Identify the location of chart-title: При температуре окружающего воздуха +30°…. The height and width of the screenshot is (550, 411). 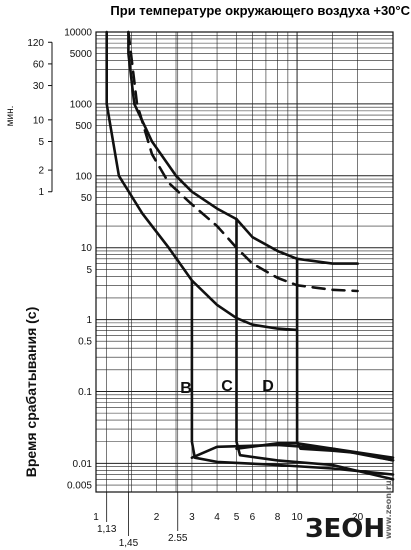
(260, 10).